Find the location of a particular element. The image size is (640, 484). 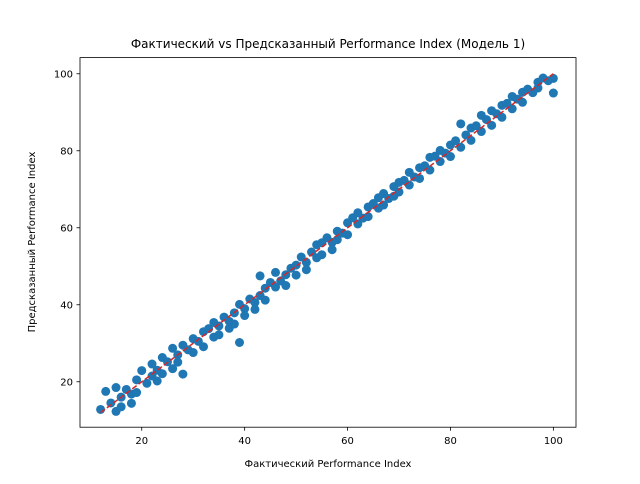

x-axis: 20 40 60 80 100 is located at coordinates (349, 437).